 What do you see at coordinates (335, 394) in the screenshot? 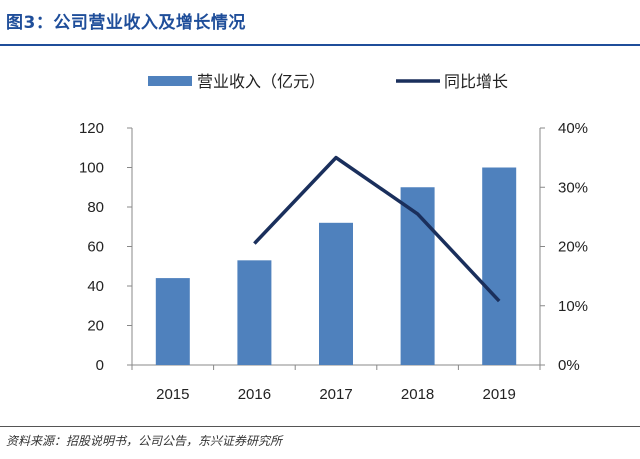
I see `x-tick-label: 2017` at bounding box center [335, 394].